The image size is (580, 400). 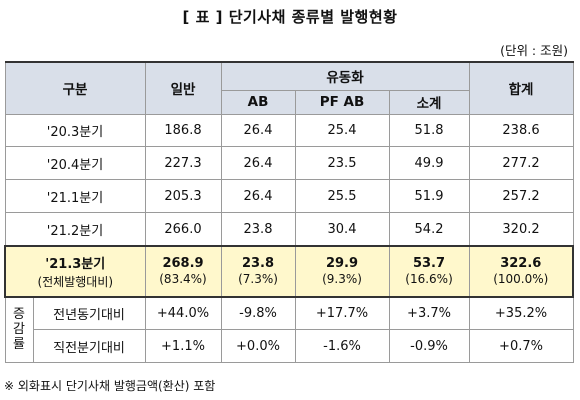 I want to click on cell-general: 186.8, so click(x=183, y=130).